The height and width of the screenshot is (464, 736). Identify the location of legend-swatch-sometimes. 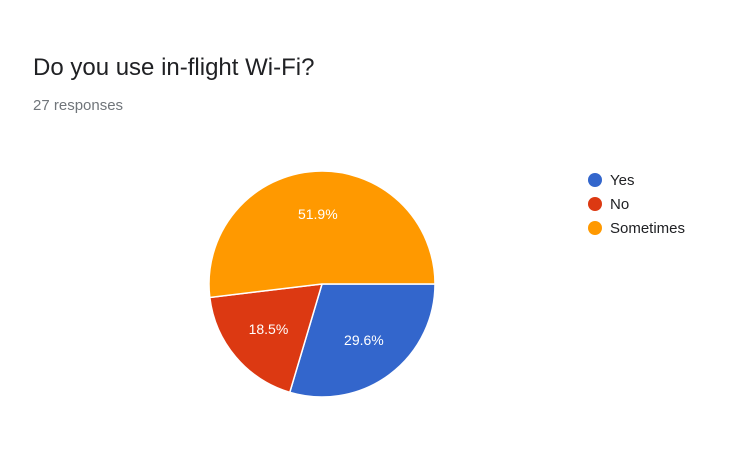
(595, 228).